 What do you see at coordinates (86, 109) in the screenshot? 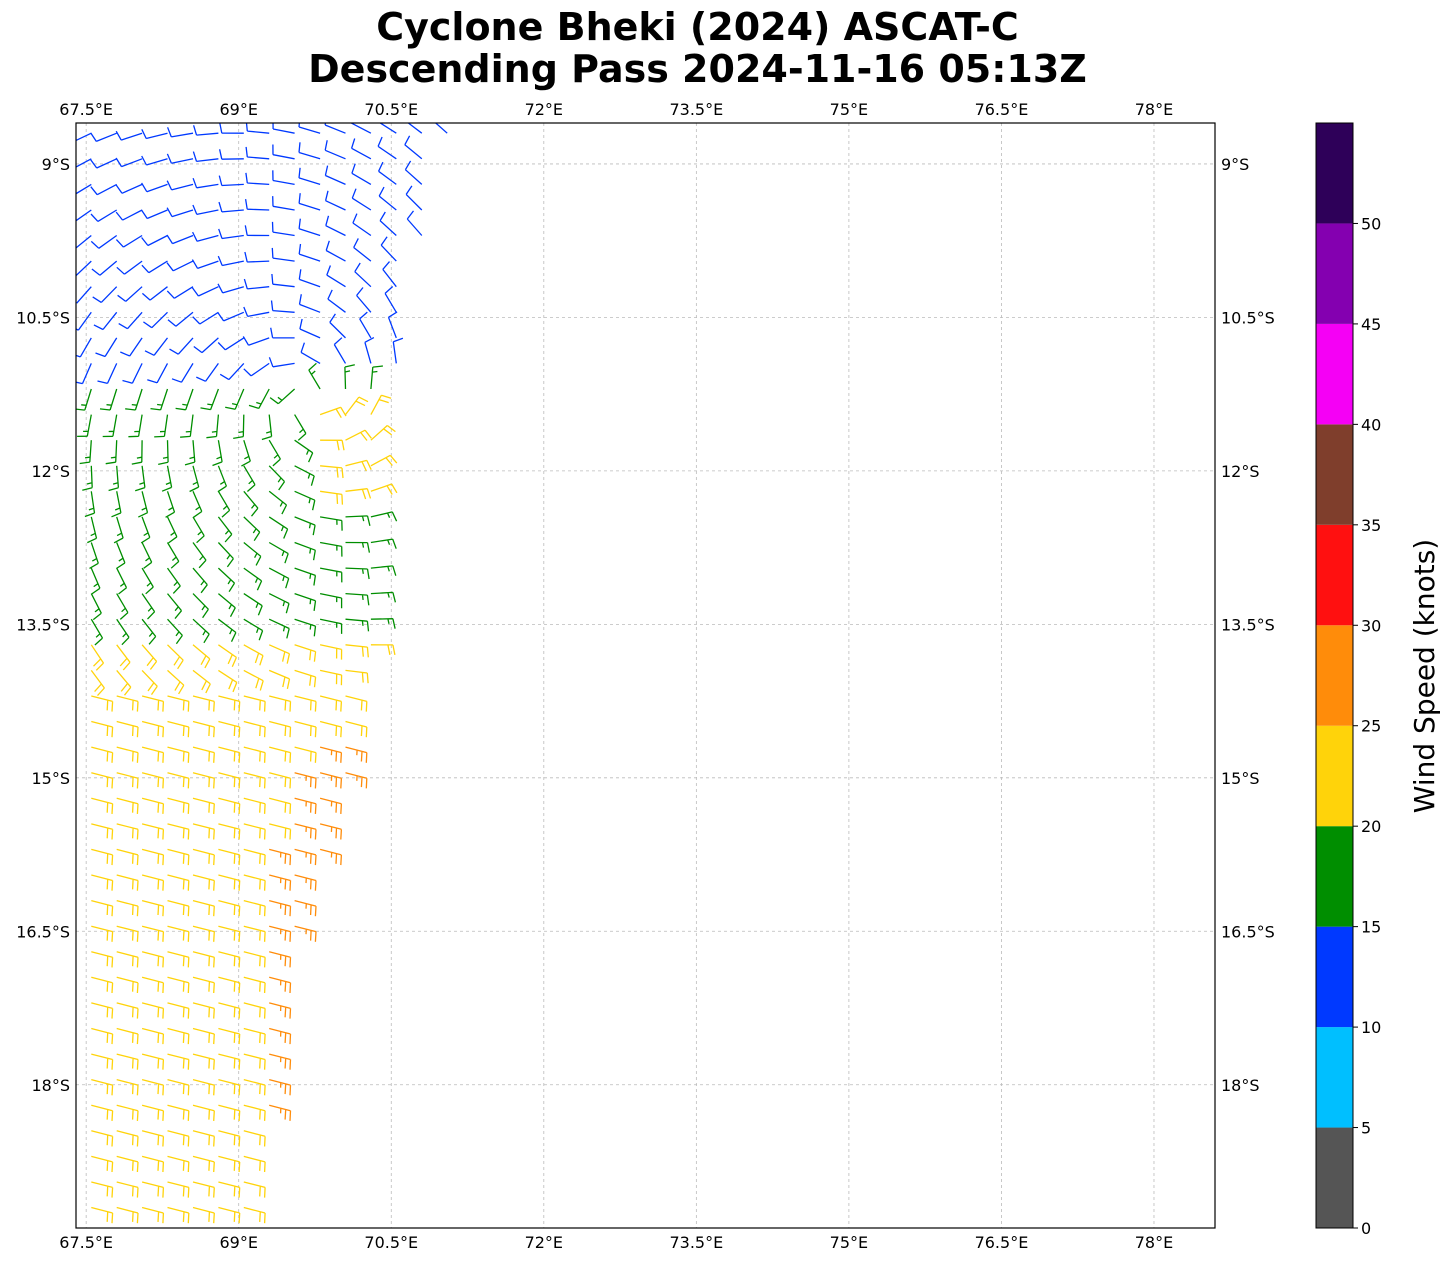
I see `lon-tick-label-top: 67.5°E` at bounding box center [86, 109].